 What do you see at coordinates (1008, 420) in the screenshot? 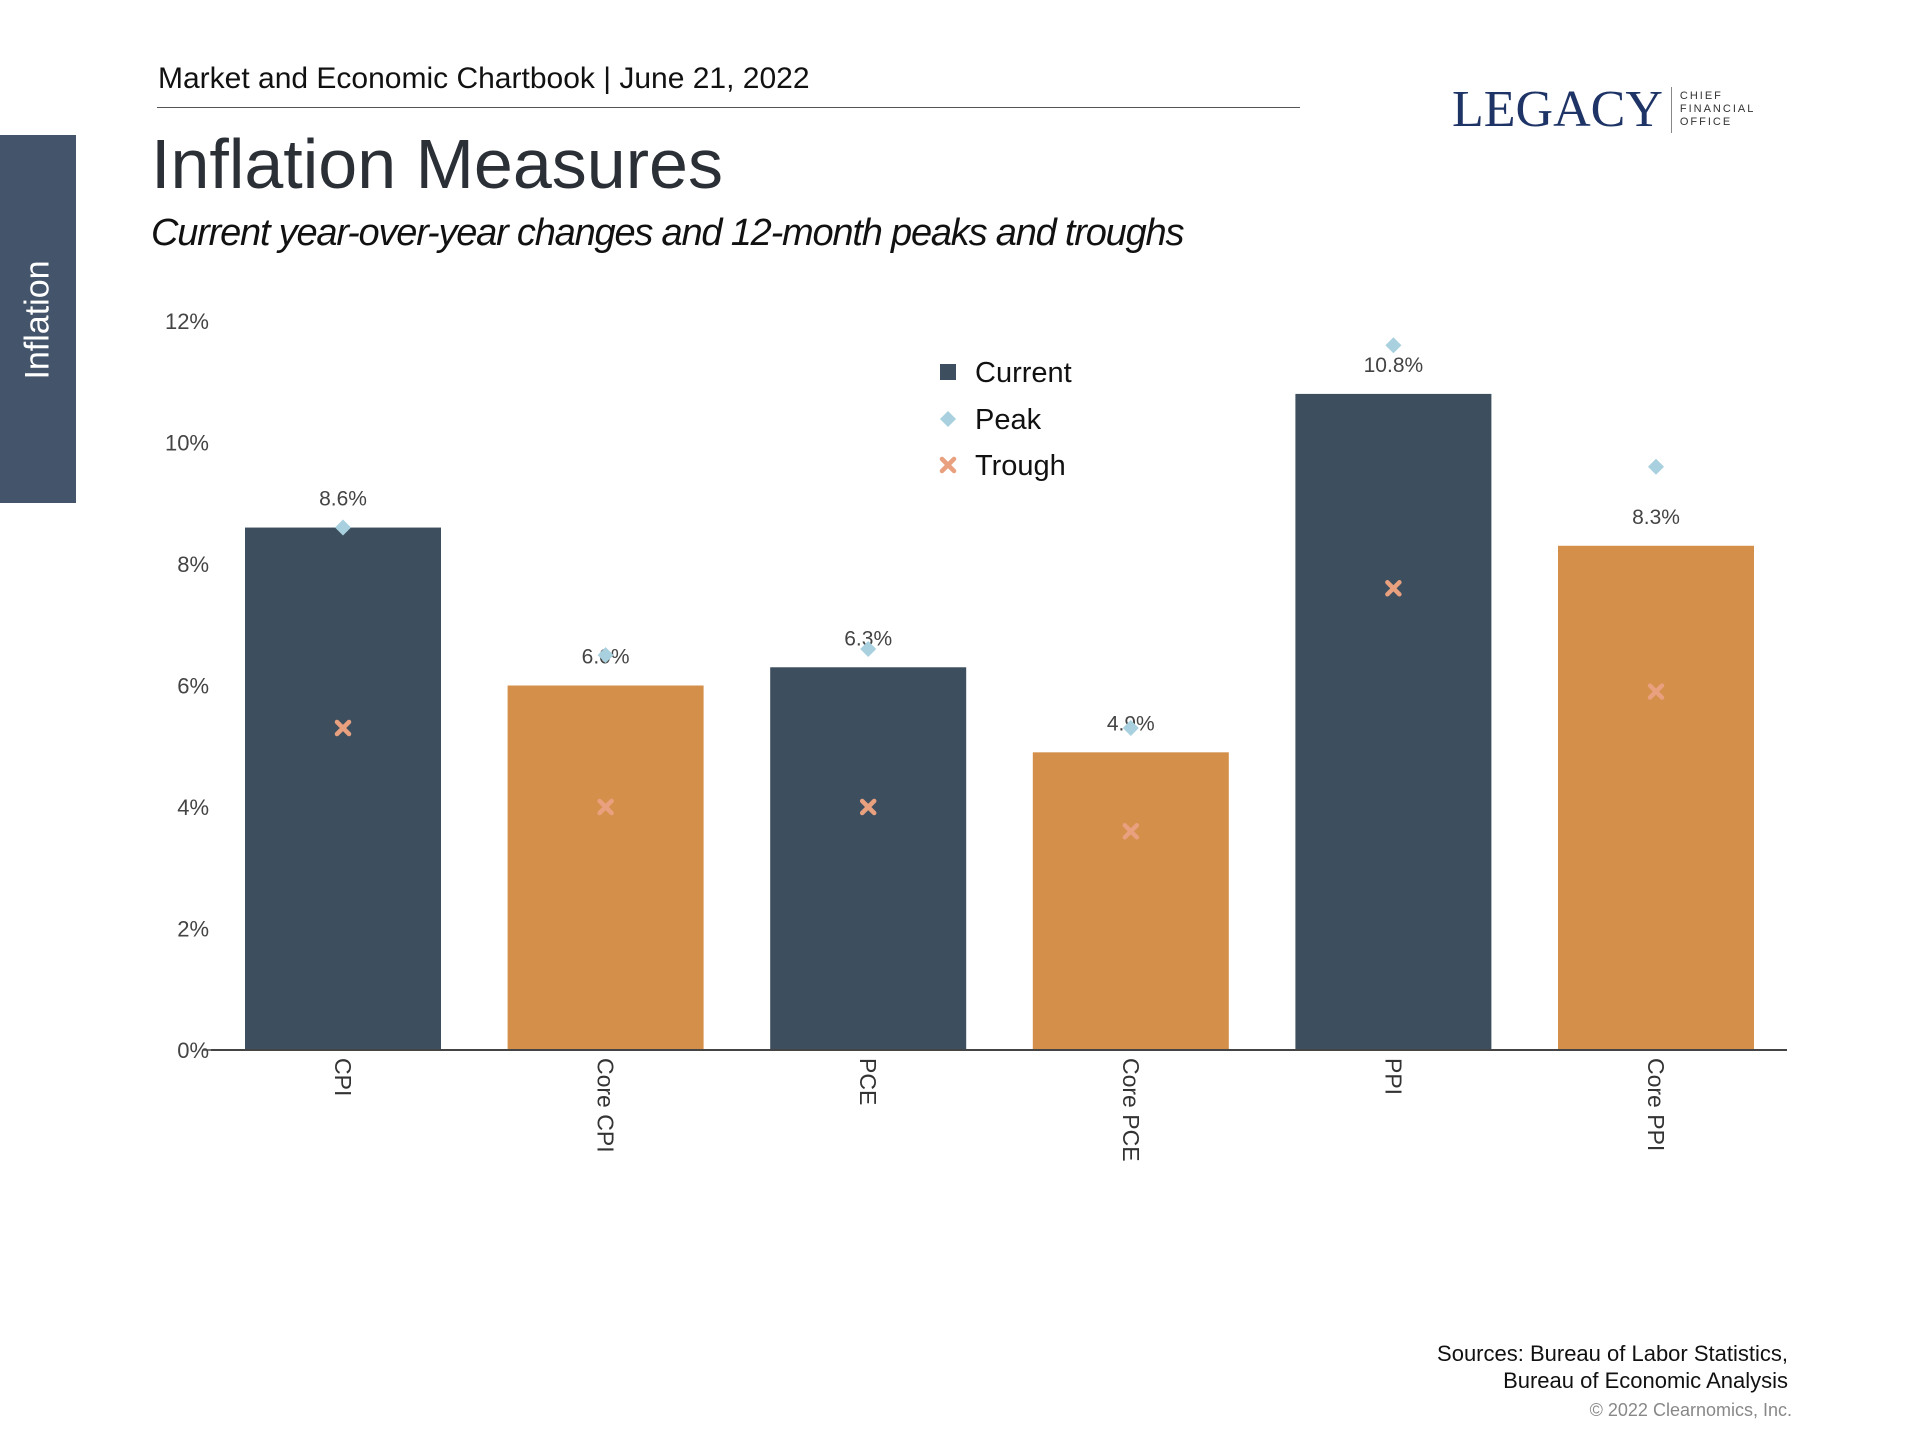
I see `legend-label: Peak` at bounding box center [1008, 420].